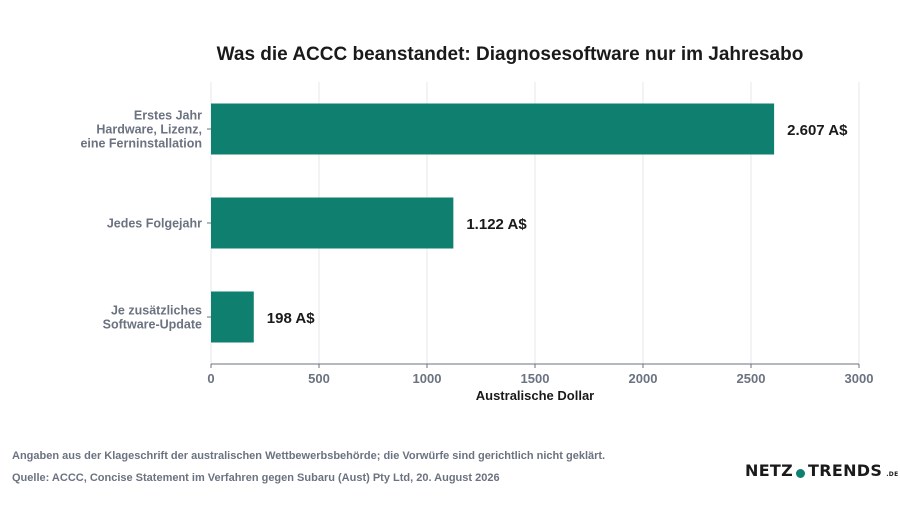 The image size is (900, 506). Describe the element at coordinates (427, 378) in the screenshot. I see `x-tick-label-2: 1000` at that location.